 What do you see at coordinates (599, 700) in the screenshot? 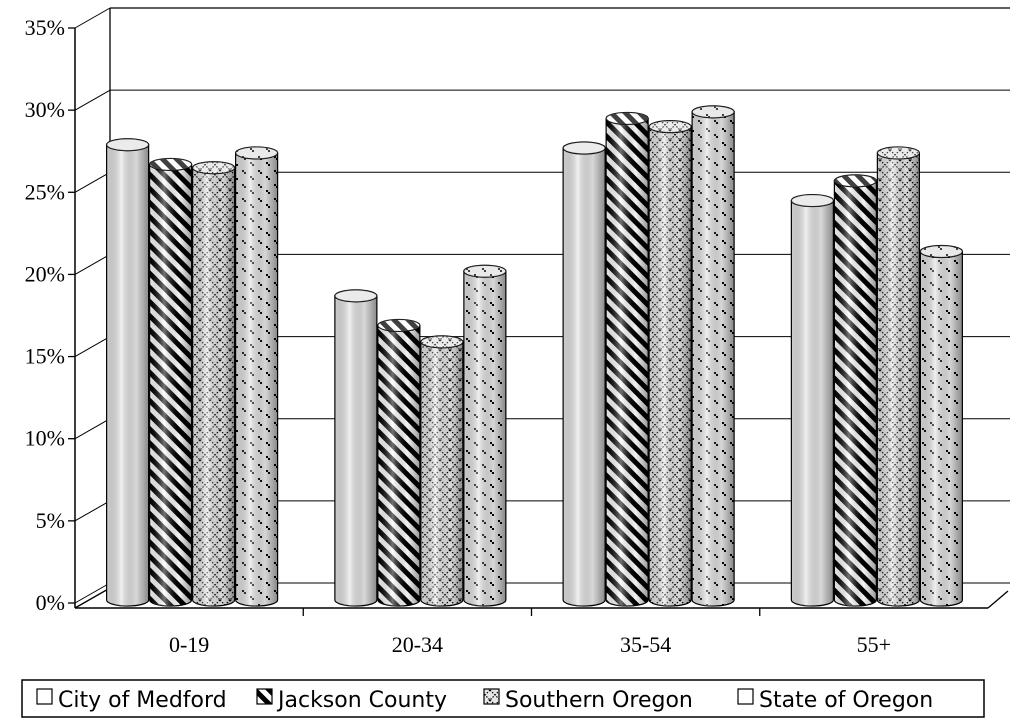
I see `legend-label-southern: Southern Oregon` at bounding box center [599, 700].